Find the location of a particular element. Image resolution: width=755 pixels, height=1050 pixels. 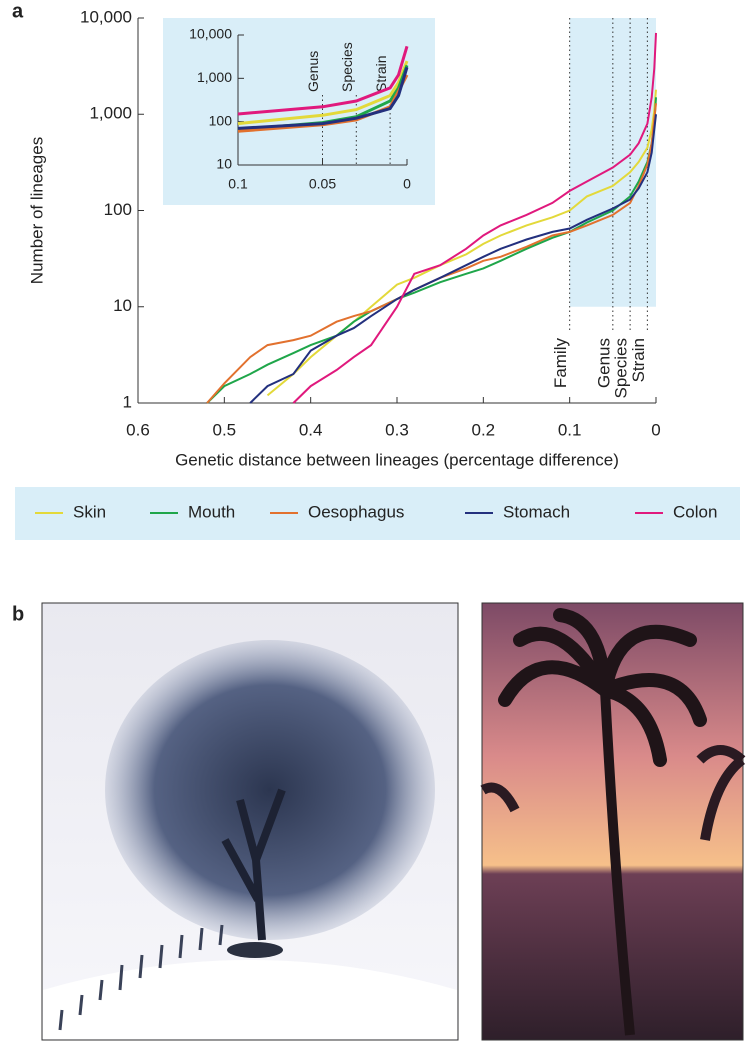

legend-label: Skin is located at coordinates (89, 511).